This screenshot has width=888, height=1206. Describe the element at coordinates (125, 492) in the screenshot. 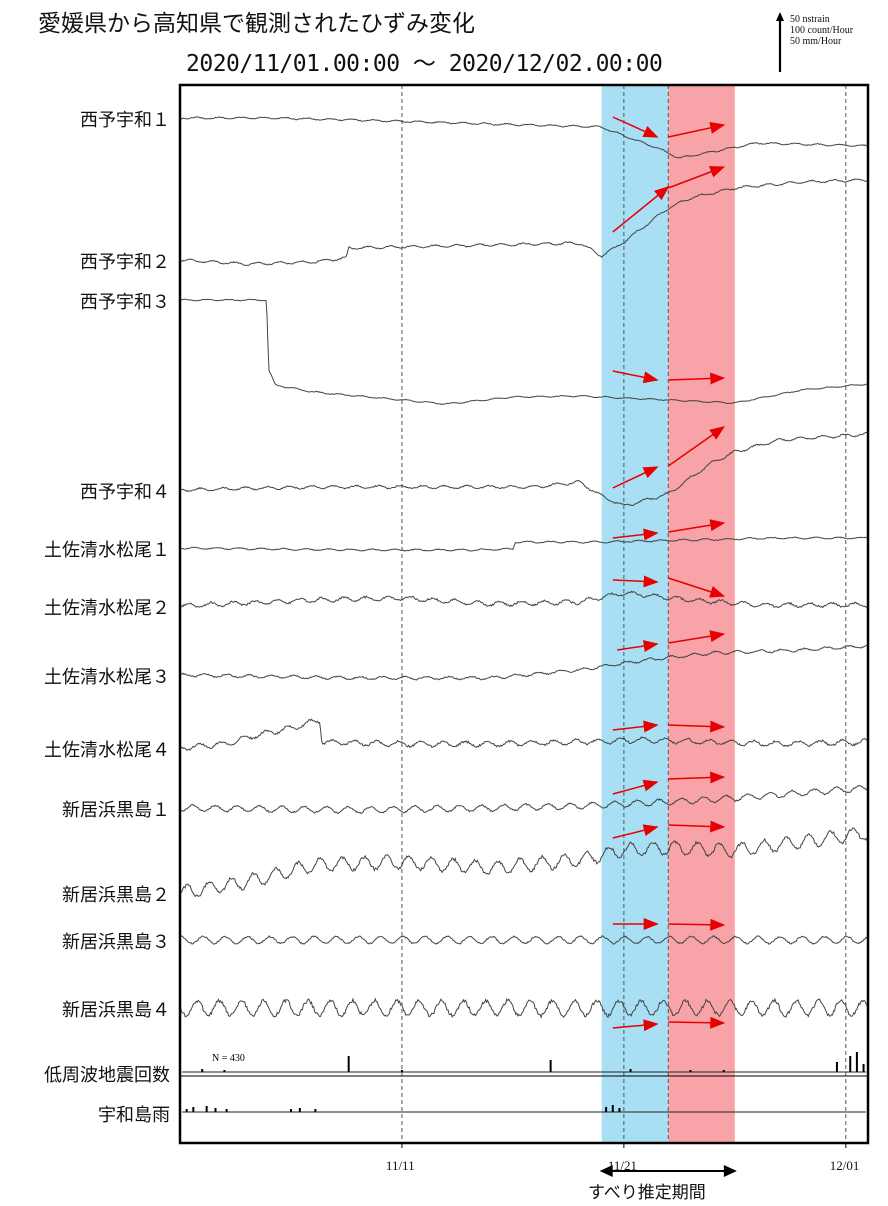

I see `station-label: 西予宇和４` at that location.